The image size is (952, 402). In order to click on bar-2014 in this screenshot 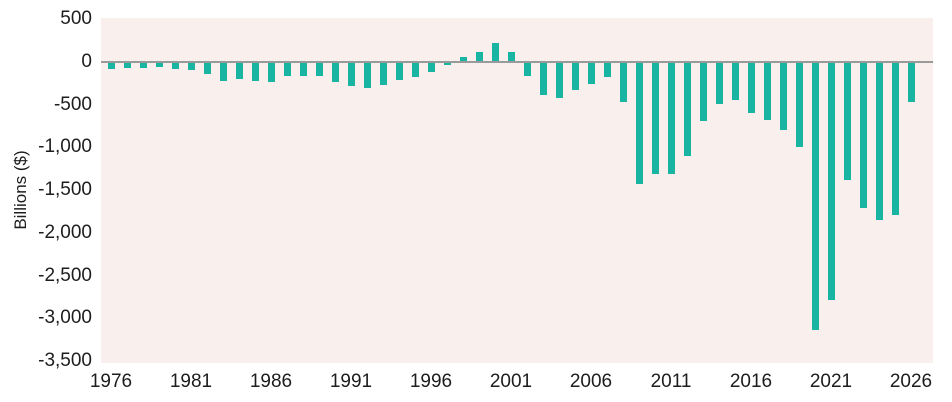, I will do `click(719, 84)`.